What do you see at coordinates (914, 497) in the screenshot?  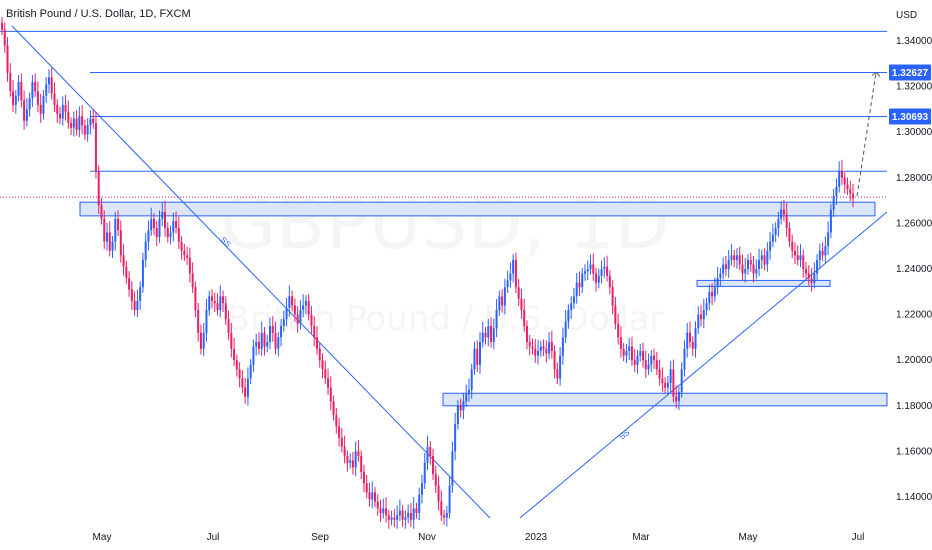 I see `y-tick-label: 1.14000` at bounding box center [914, 497].